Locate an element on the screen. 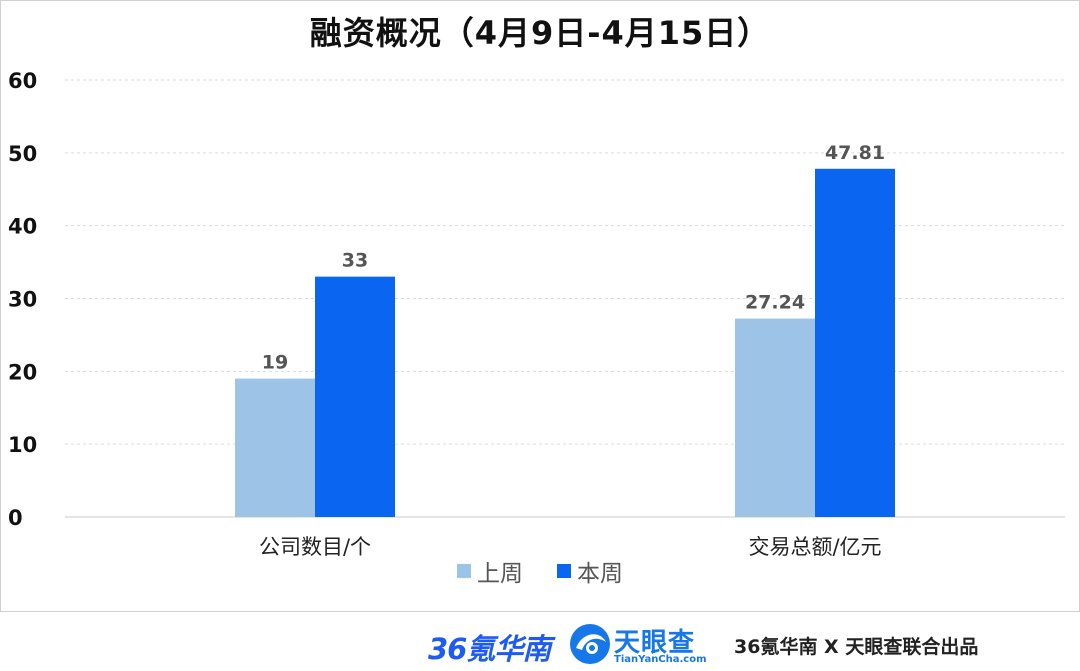  y-tick-label: 50 is located at coordinates (22, 154).